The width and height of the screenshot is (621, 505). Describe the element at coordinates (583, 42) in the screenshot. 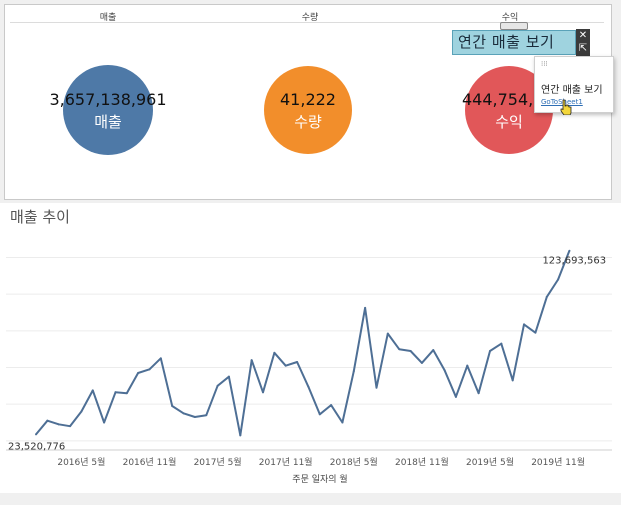

I see `button-toolbar: ✕ ⇱` at that location.